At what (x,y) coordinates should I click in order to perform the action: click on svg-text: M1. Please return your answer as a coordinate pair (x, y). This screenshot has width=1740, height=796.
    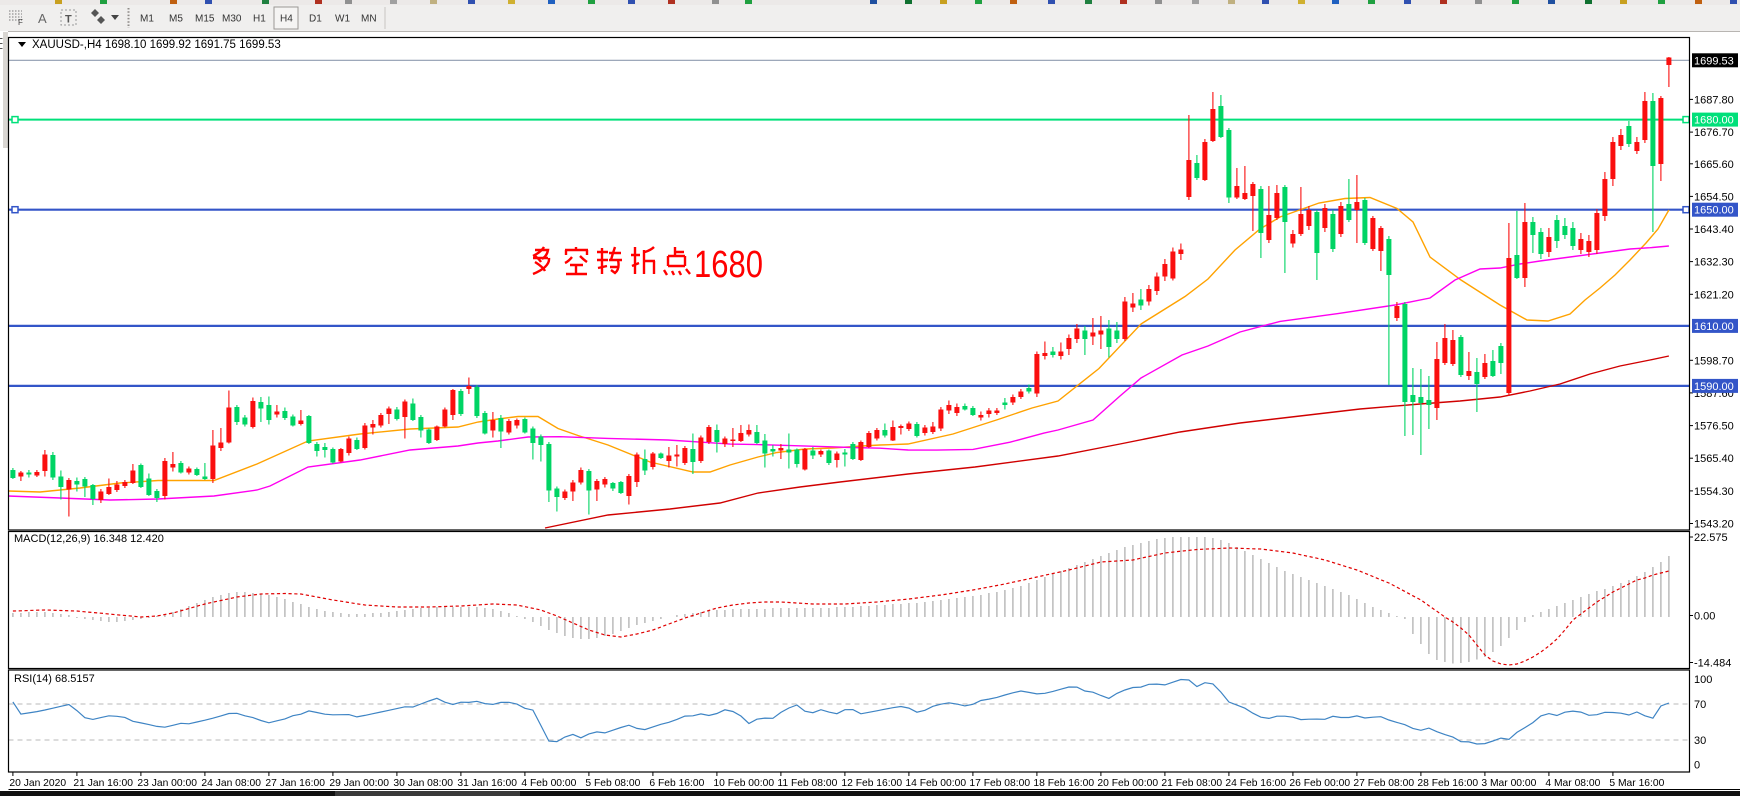
    Looking at the image, I should click on (147, 19).